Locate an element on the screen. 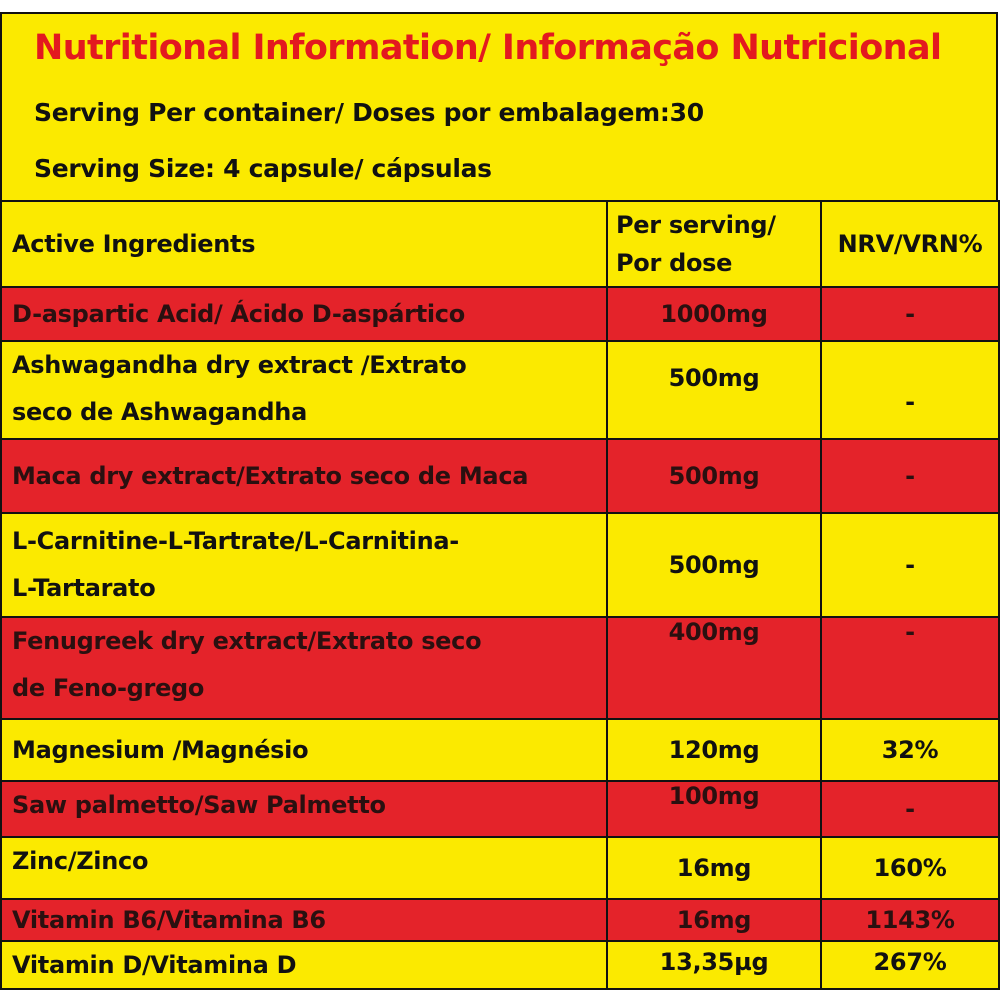 The width and height of the screenshot is (1000, 1000). ingredient-amount: 13,35µg is located at coordinates (714, 965).